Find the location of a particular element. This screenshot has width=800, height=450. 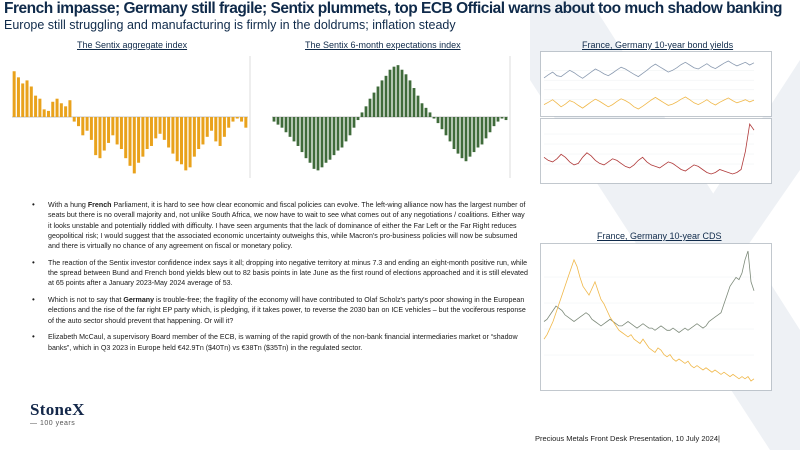

cds-svg is located at coordinates (656, 317).